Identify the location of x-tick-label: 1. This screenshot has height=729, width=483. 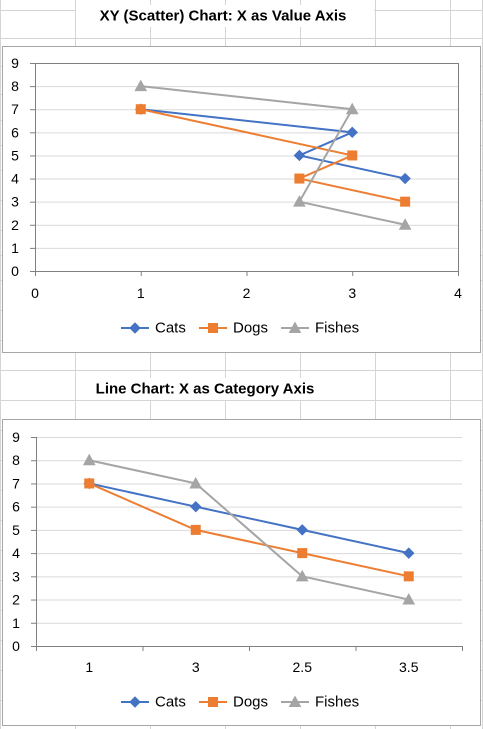
(141, 293).